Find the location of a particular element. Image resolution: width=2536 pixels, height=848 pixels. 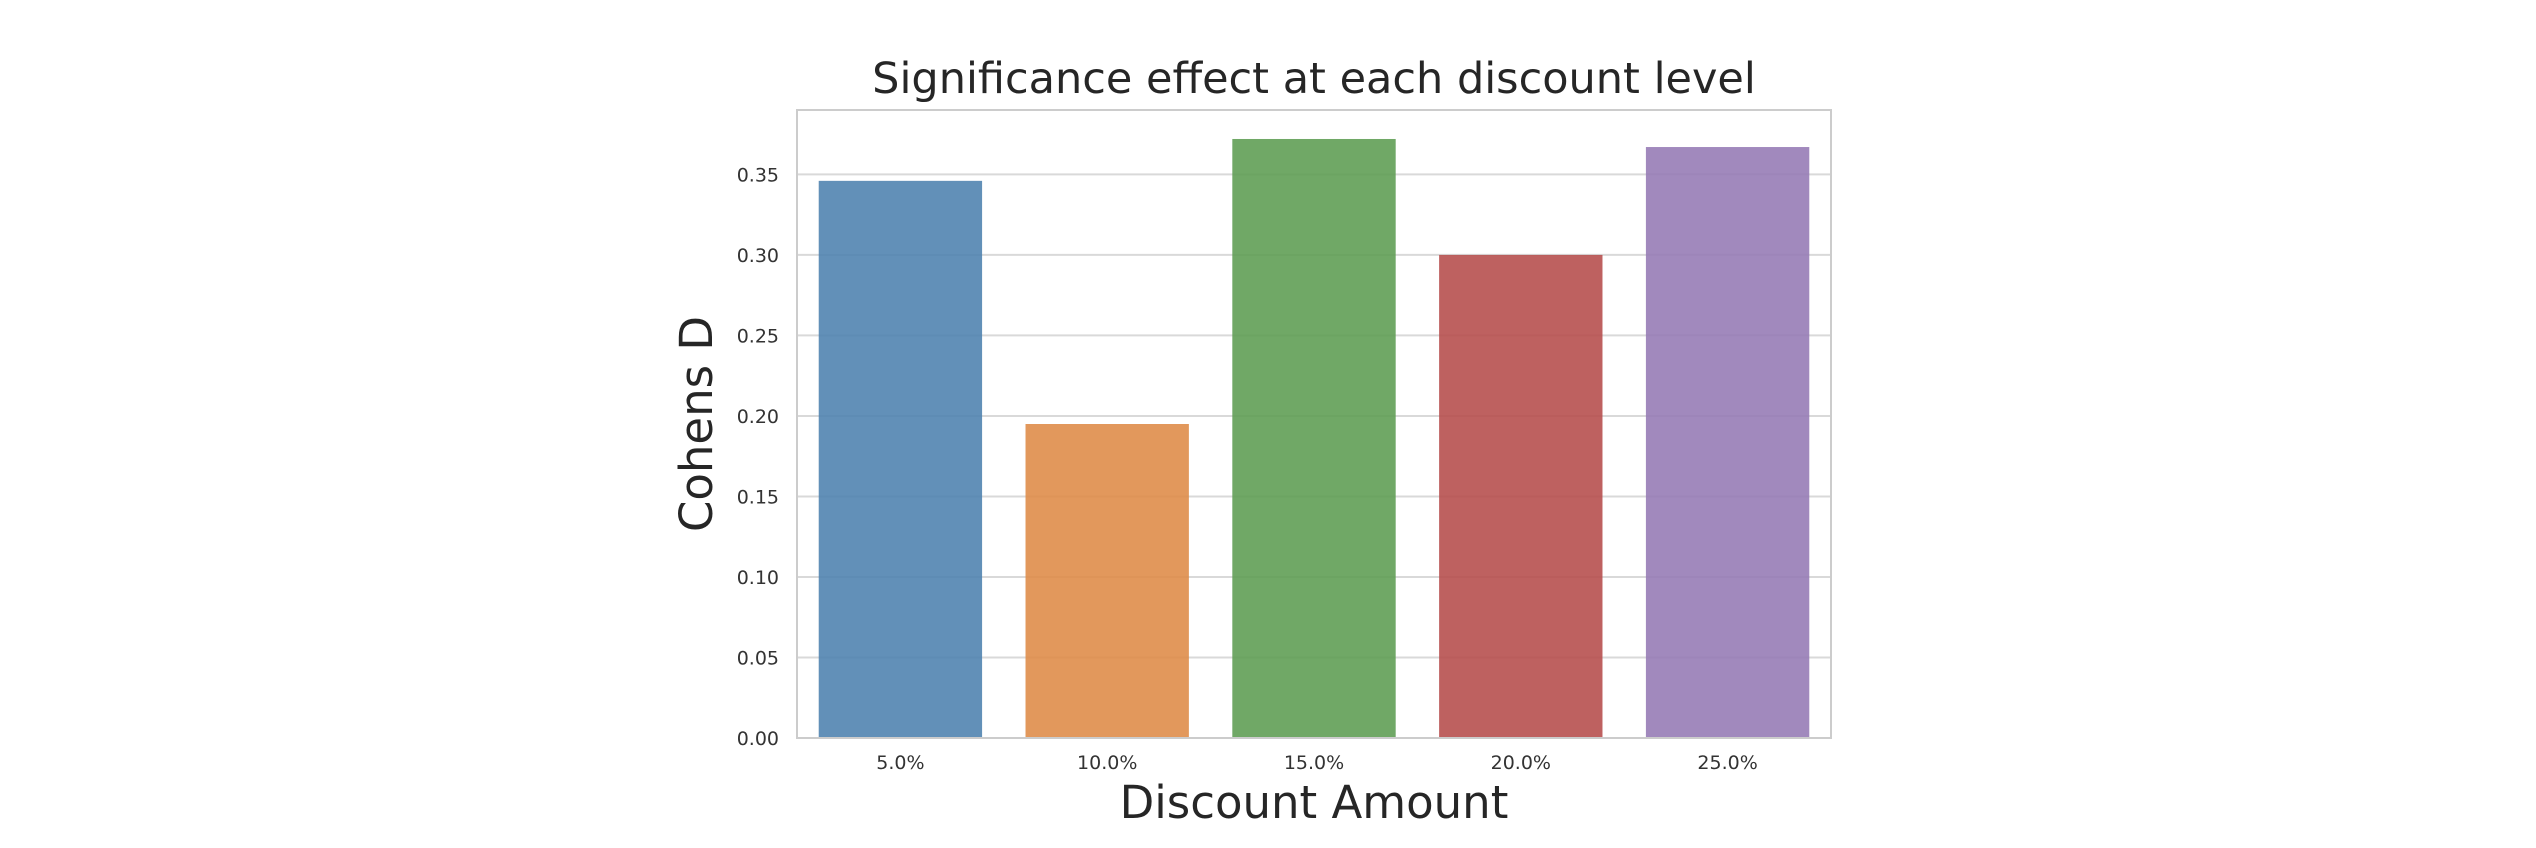

x-tick-label: 10.0% is located at coordinates (1107, 763).